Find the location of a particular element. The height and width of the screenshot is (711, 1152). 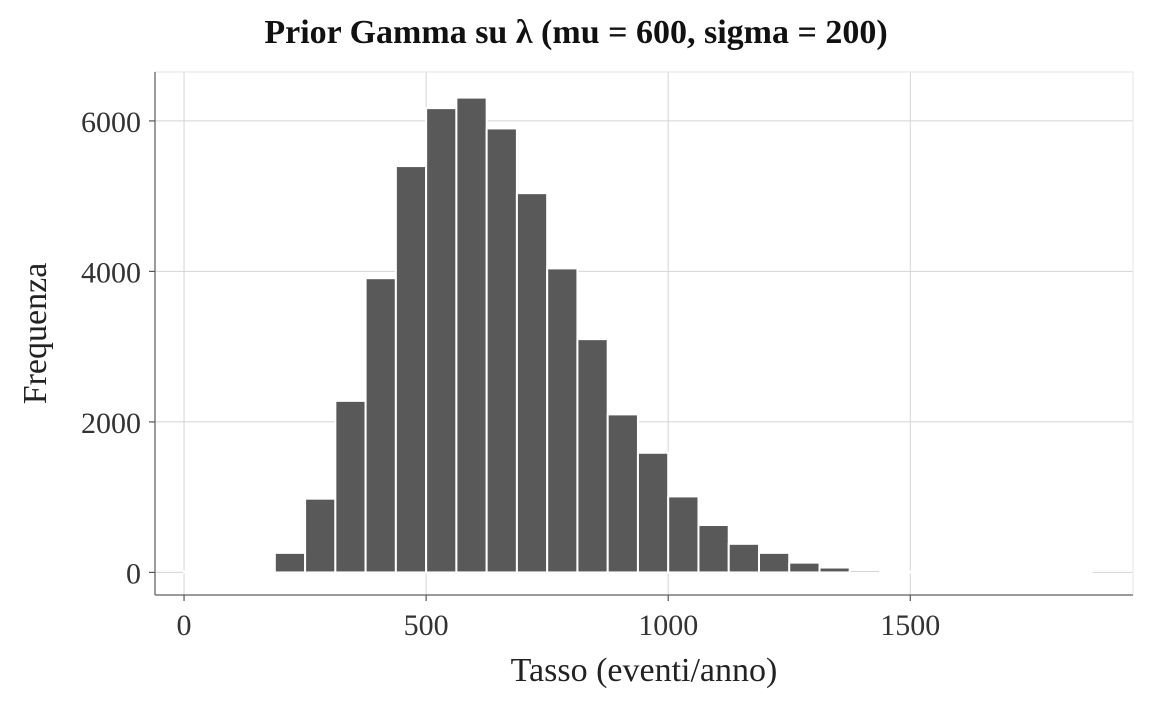

y-tick-label: 0 is located at coordinates (133, 573).